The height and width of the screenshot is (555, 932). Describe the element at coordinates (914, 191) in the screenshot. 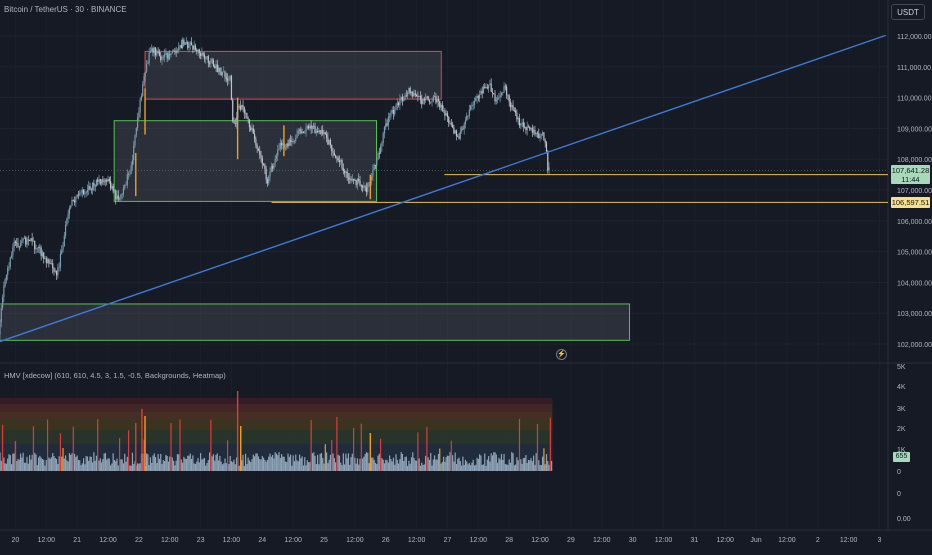

I see `price-tick-label: 107,000.00` at that location.